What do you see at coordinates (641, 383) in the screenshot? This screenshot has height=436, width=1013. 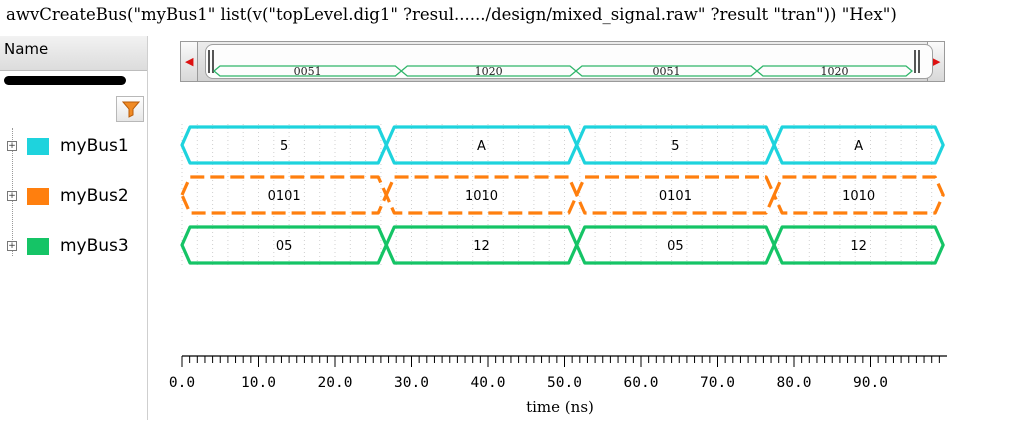 I see `x-tick-label: 60.0` at bounding box center [641, 383].